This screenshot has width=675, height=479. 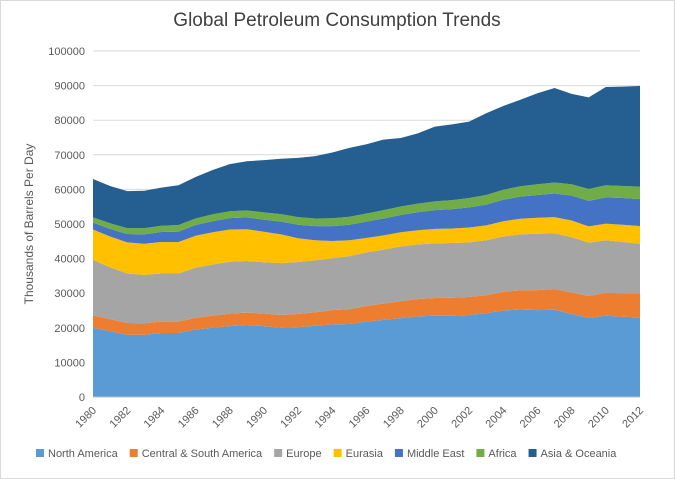 What do you see at coordinates (336, 20) in the screenshot?
I see `chart-title: Global Petroleum Consumption Trends` at bounding box center [336, 20].